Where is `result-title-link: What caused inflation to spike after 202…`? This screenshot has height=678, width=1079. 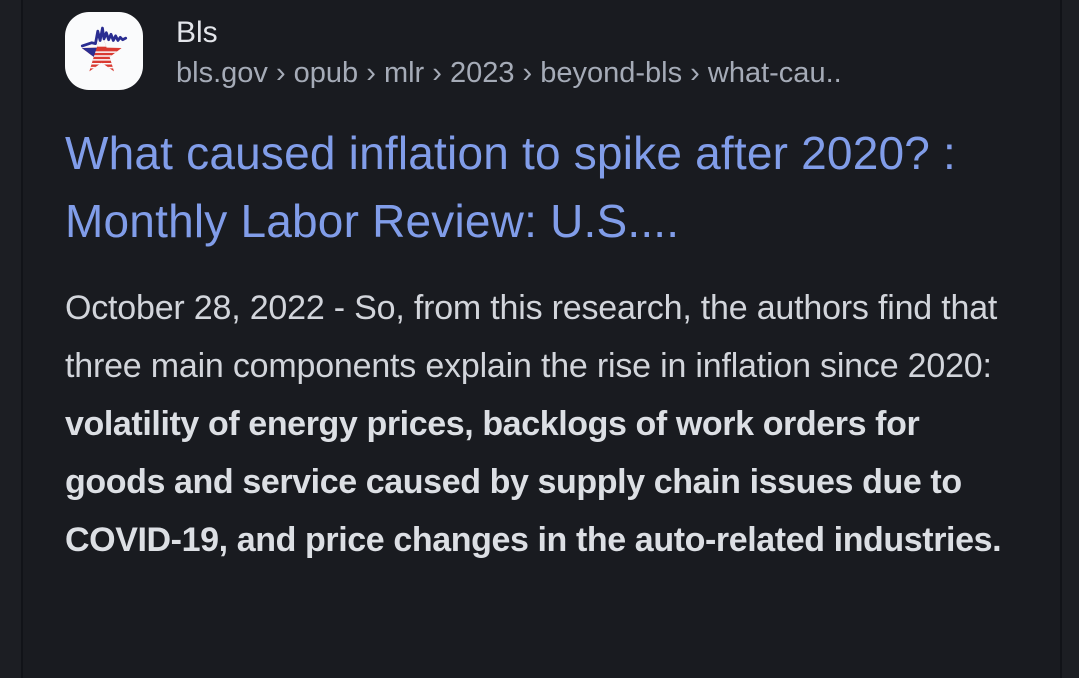
result-title-link: What caused inflation to spike after 202… is located at coordinates (510, 187).